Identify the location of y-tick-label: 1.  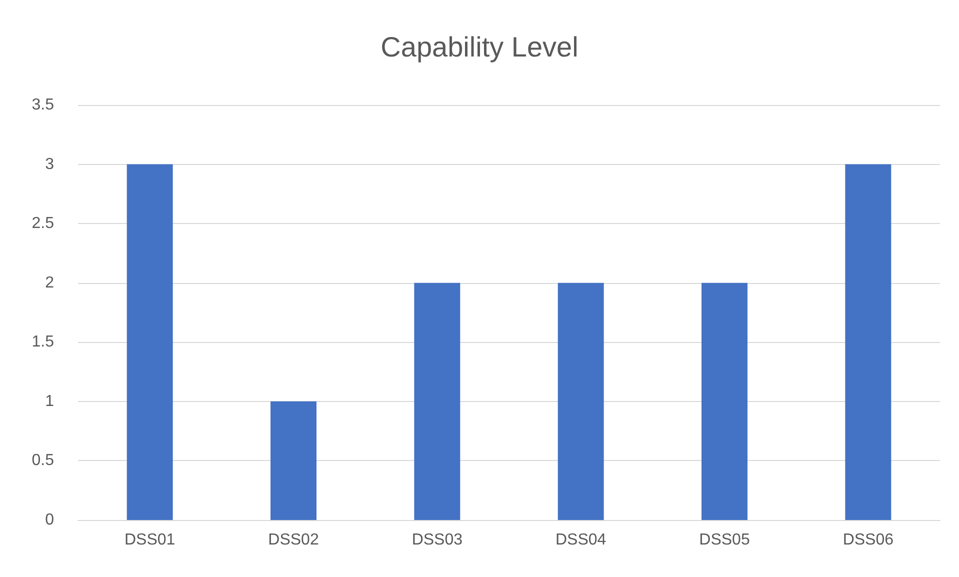
(49, 401).